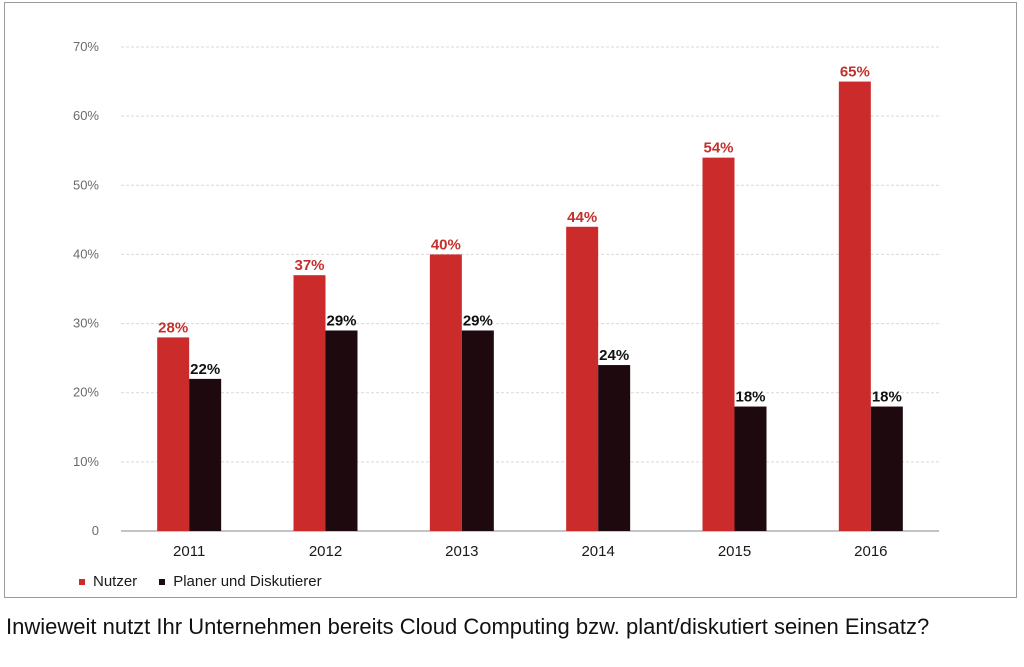  What do you see at coordinates (718, 344) in the screenshot?
I see `bar-nutzer-2015` at bounding box center [718, 344].